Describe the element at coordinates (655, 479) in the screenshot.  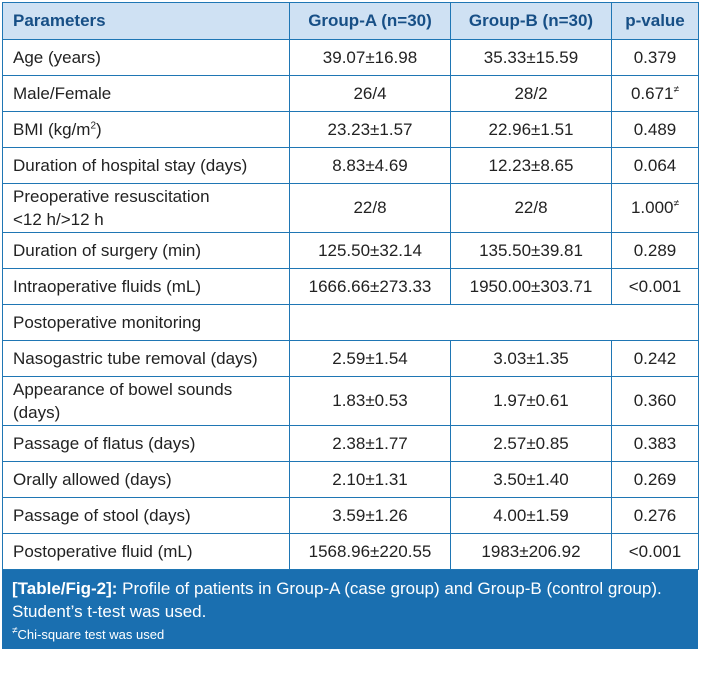
I see `p-value-cell: 0.269` at that location.